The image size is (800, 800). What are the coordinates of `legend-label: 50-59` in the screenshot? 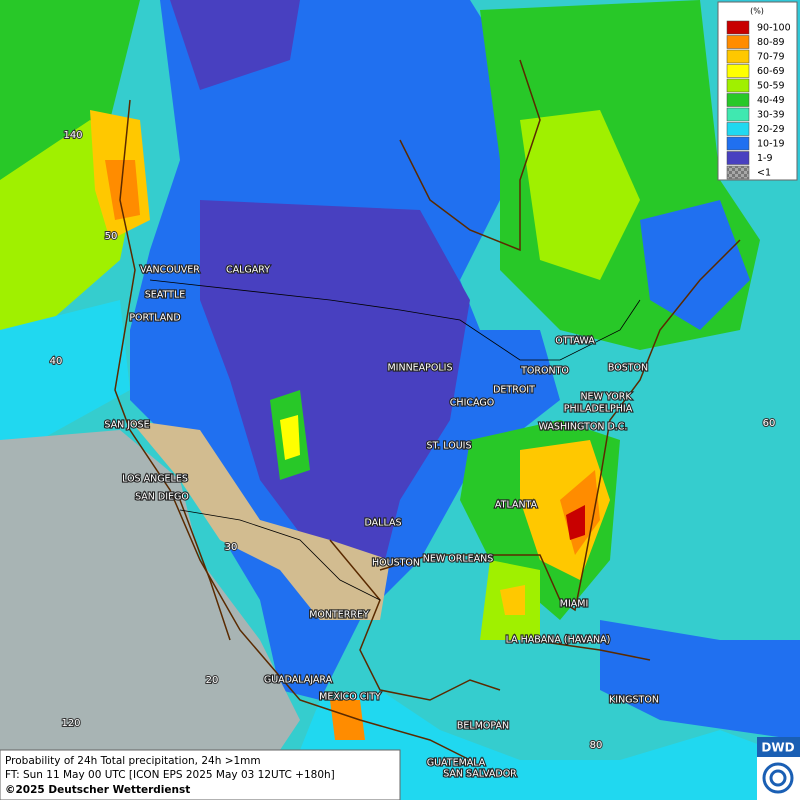 It's located at (771, 86).